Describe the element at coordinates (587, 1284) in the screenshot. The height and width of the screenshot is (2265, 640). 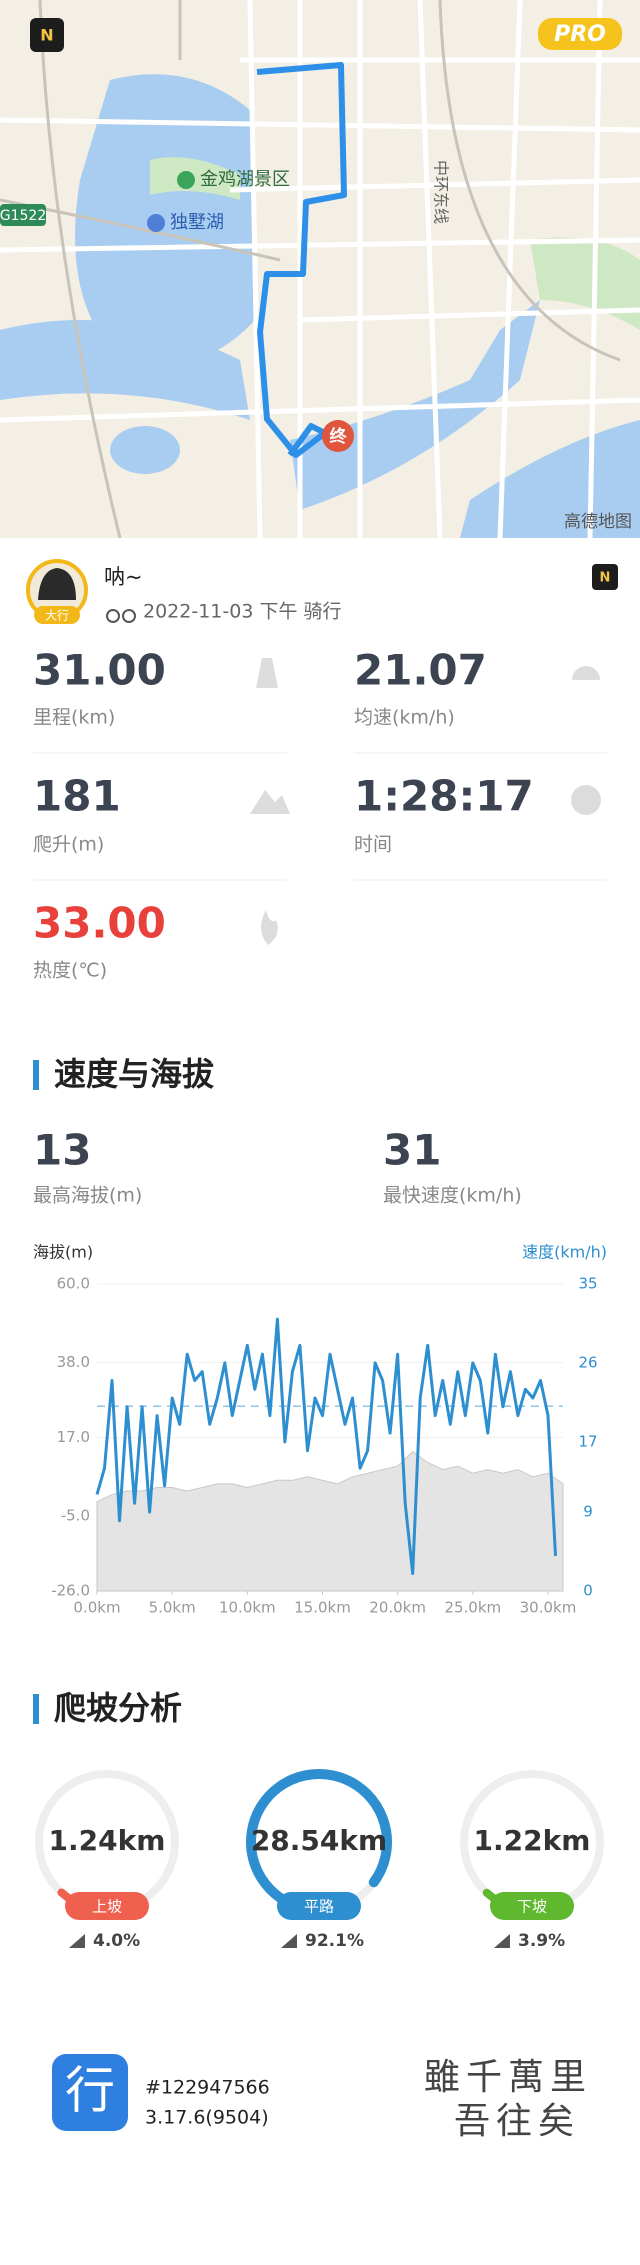
I see `y2-tick-label: 35` at that location.